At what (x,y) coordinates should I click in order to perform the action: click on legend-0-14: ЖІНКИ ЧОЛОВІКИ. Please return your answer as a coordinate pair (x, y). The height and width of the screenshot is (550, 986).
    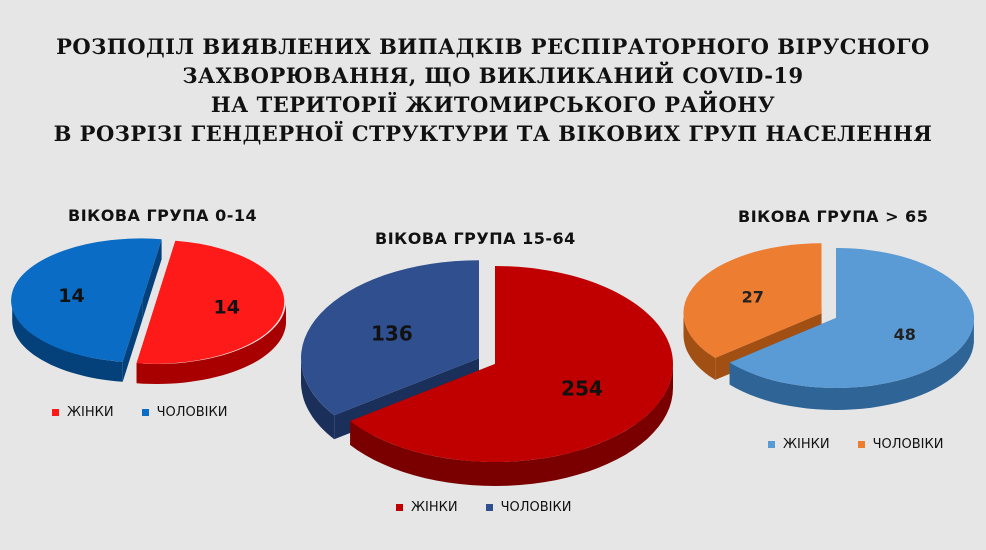
    Looking at the image, I should click on (139, 412).